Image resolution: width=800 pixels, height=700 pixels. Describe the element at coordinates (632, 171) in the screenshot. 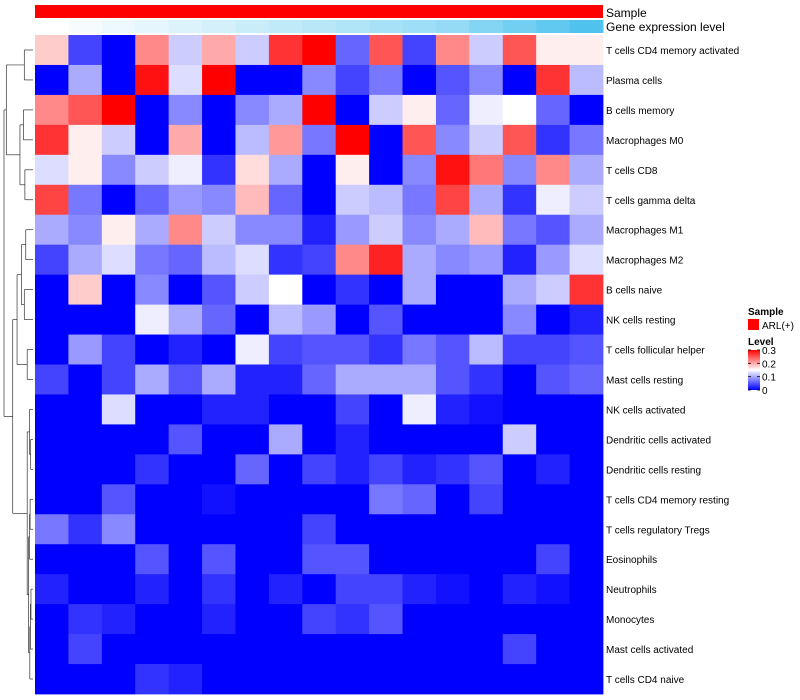

I see `row-label: T cells CD8` at that location.